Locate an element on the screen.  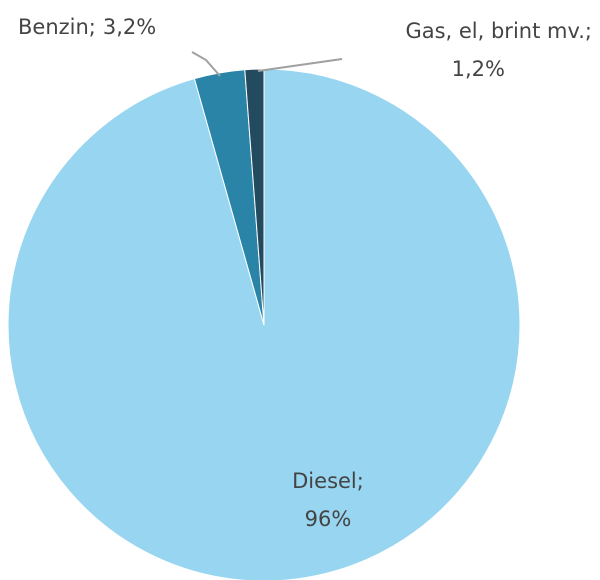
label-value: 3,2% is located at coordinates (129, 27).